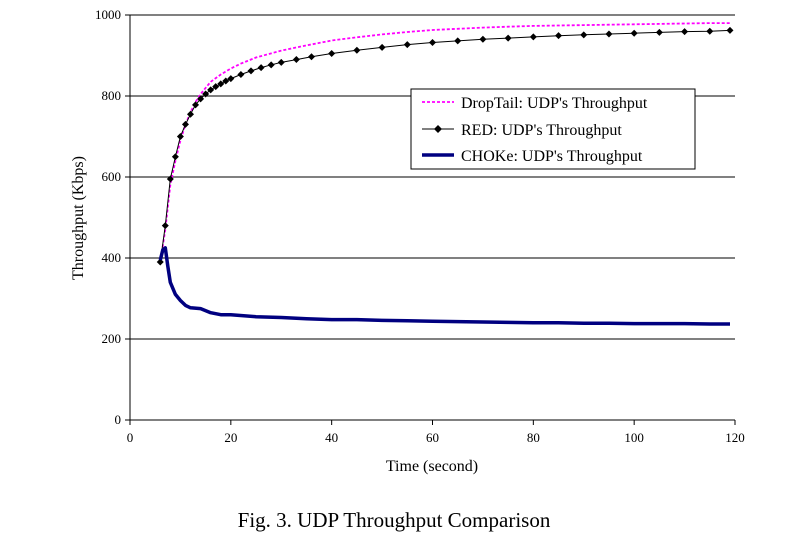 The width and height of the screenshot is (788, 551). What do you see at coordinates (112, 338) in the screenshot?
I see `y-tick-label-200: 200` at bounding box center [112, 338].